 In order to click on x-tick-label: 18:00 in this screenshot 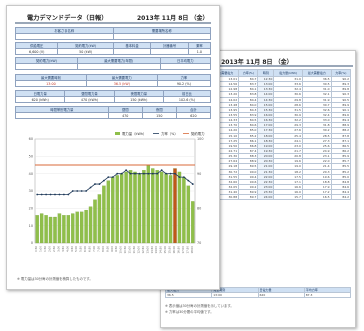, I will do `click(192, 250)`.